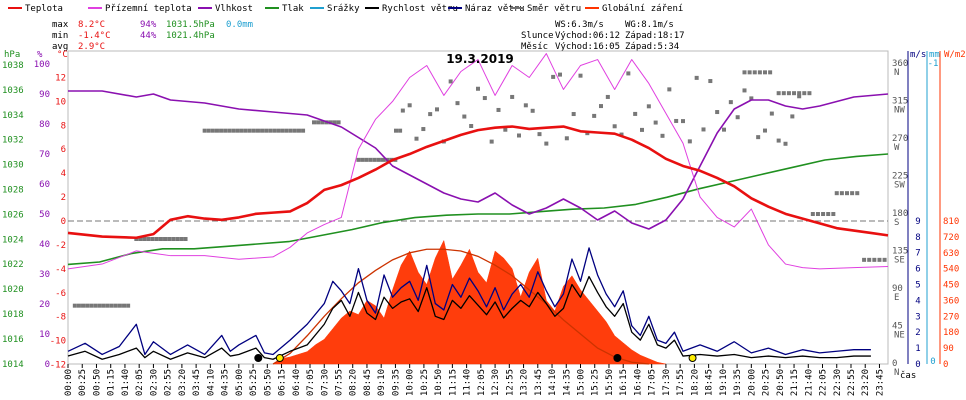  Describe the element at coordinates (896, 373) in the screenshot. I see `direction-name-label: N` at that location.